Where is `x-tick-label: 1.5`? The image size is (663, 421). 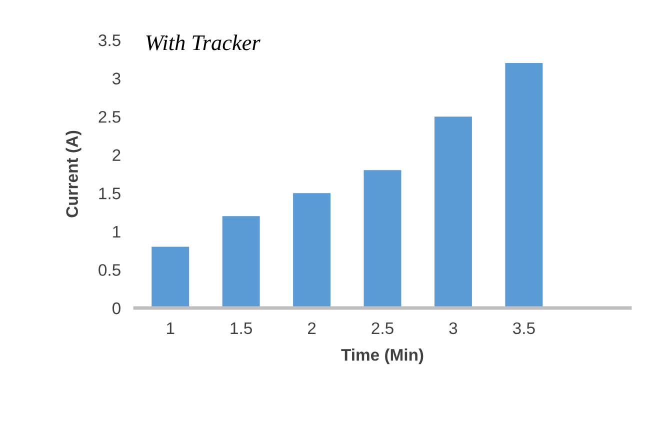 x-tick-label: 1.5 is located at coordinates (241, 328).